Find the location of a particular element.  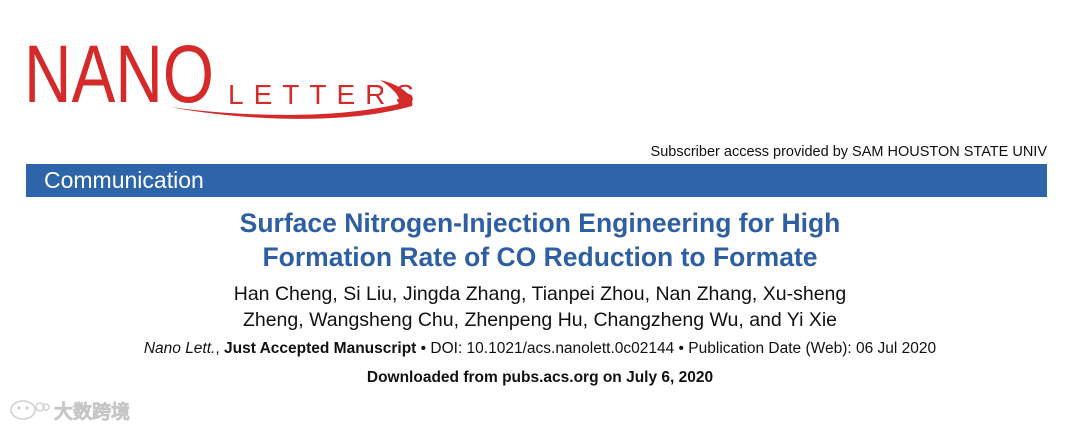

nano-letters-logo-graphic: NANO LETTERS is located at coordinates (222, 74).